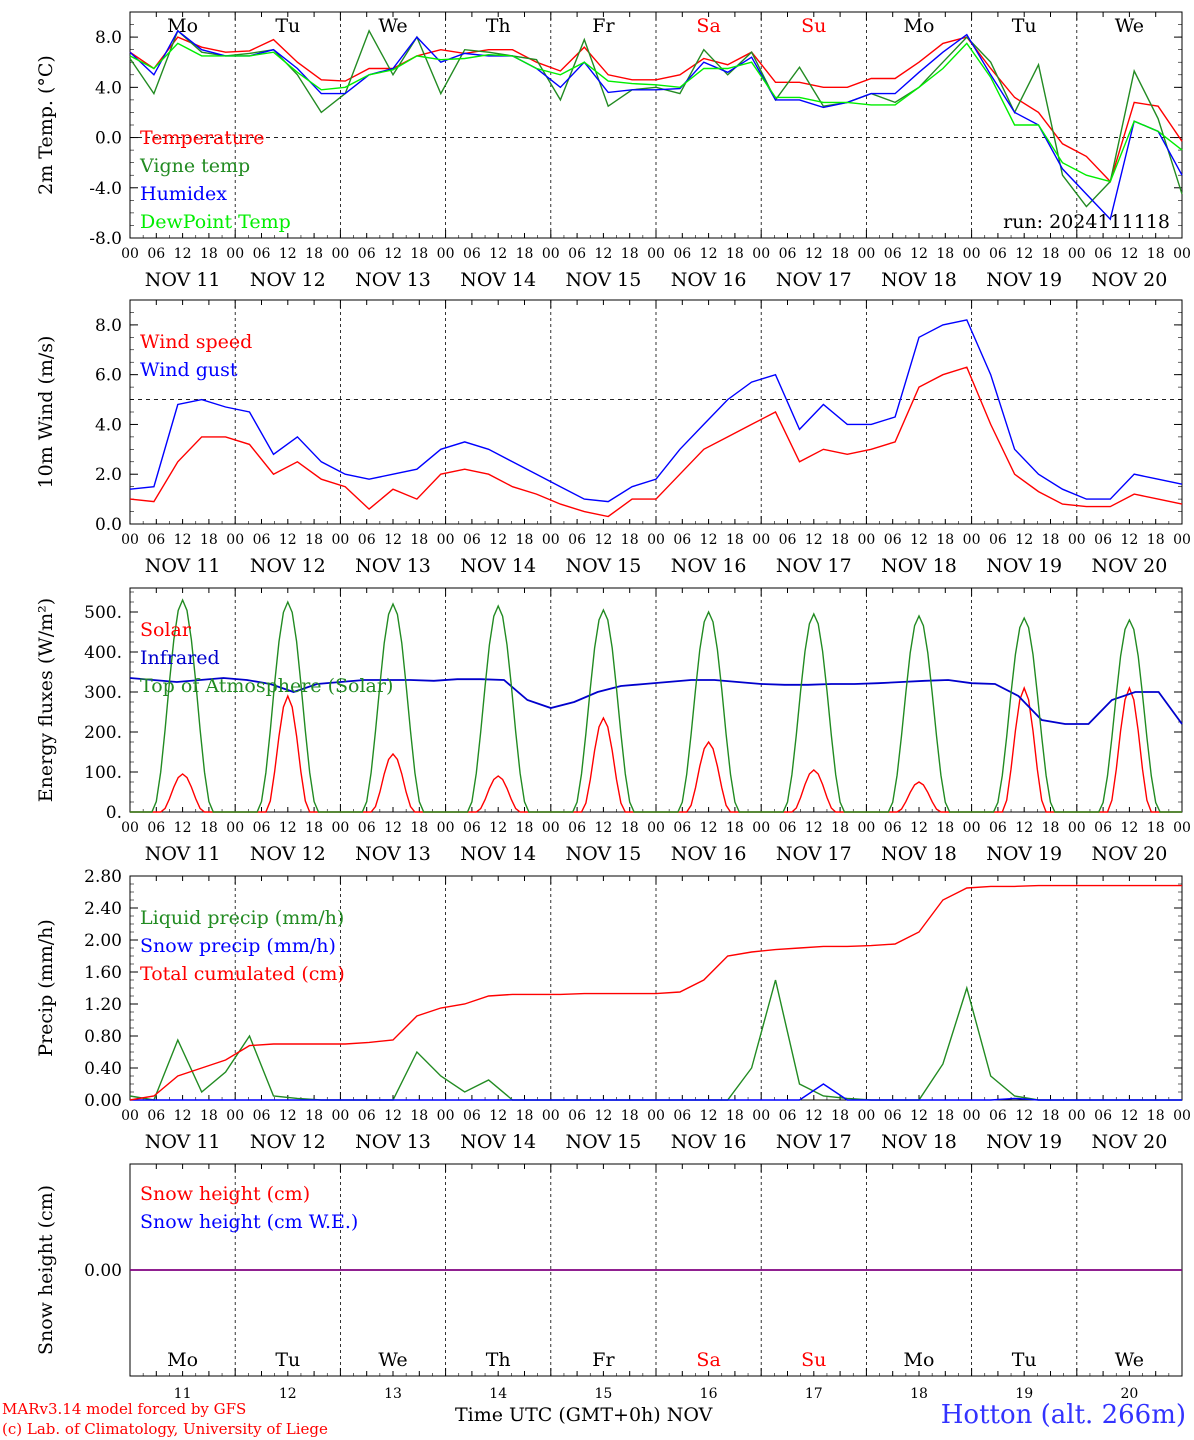 This screenshot has width=1194, height=1440. What do you see at coordinates (288, 566) in the screenshot?
I see `date-label: NOV 12` at bounding box center [288, 566].